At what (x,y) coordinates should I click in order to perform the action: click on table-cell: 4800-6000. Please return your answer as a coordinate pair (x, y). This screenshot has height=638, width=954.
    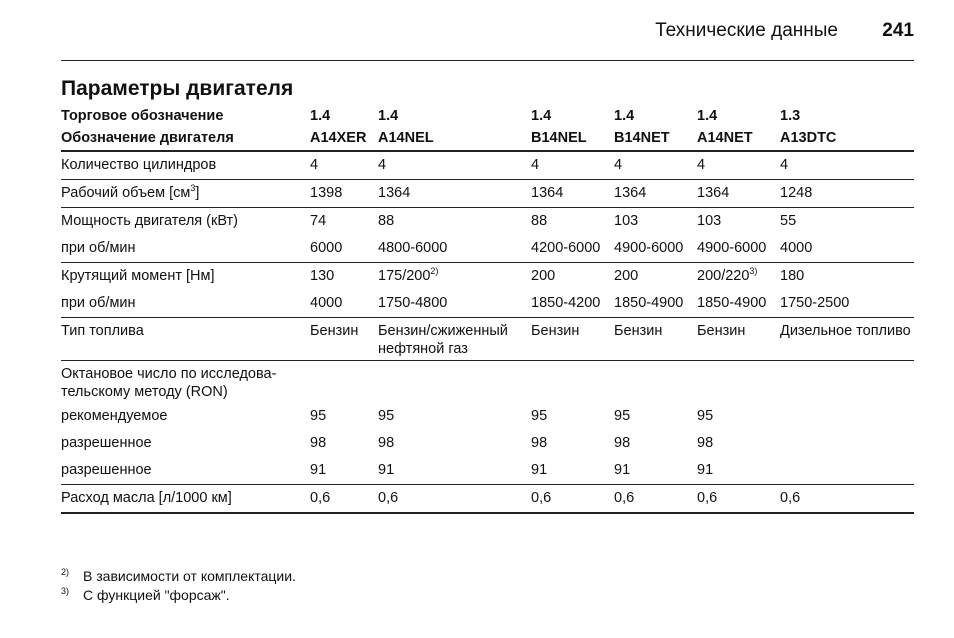
    Looking at the image, I should click on (454, 249).